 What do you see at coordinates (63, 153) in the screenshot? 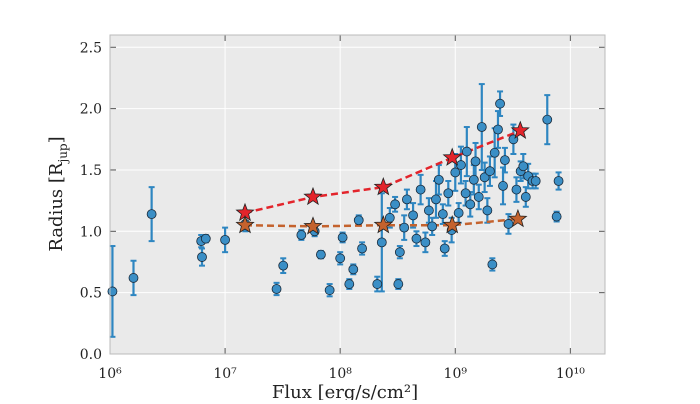
I see `y-label-sub: jup` at bounding box center [63, 153].